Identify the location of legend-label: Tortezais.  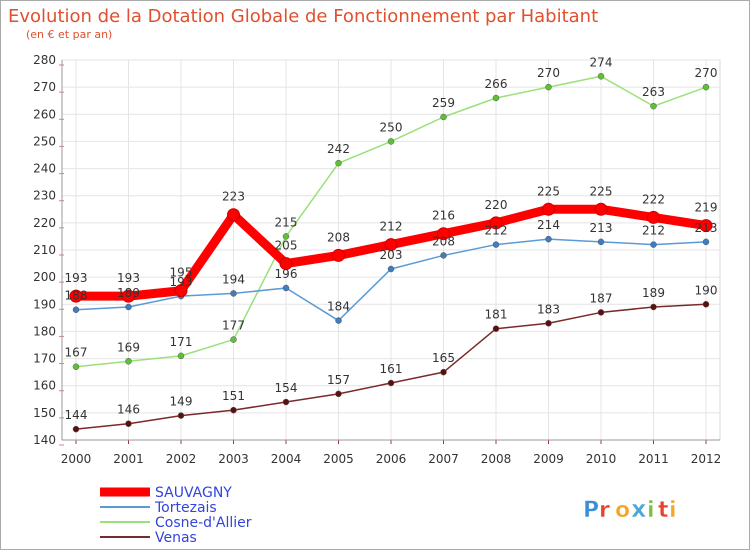
(185, 508).